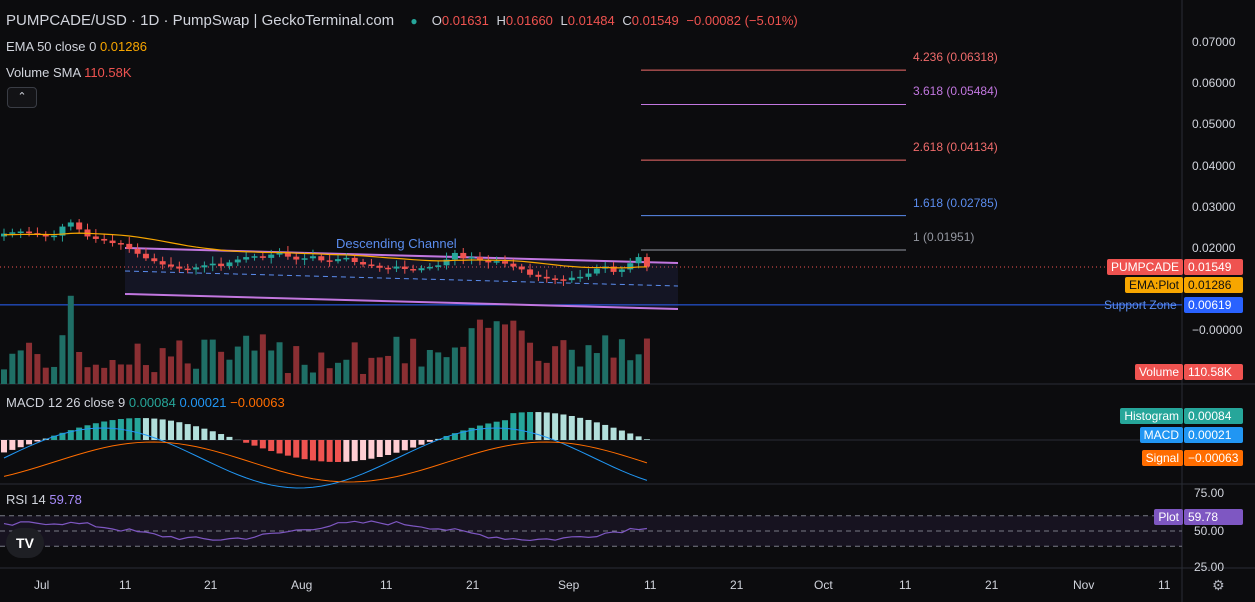  What do you see at coordinates (76, 46) in the screenshot?
I see `ema-legend: EMA 50 close 0 0.01286` at bounding box center [76, 46].